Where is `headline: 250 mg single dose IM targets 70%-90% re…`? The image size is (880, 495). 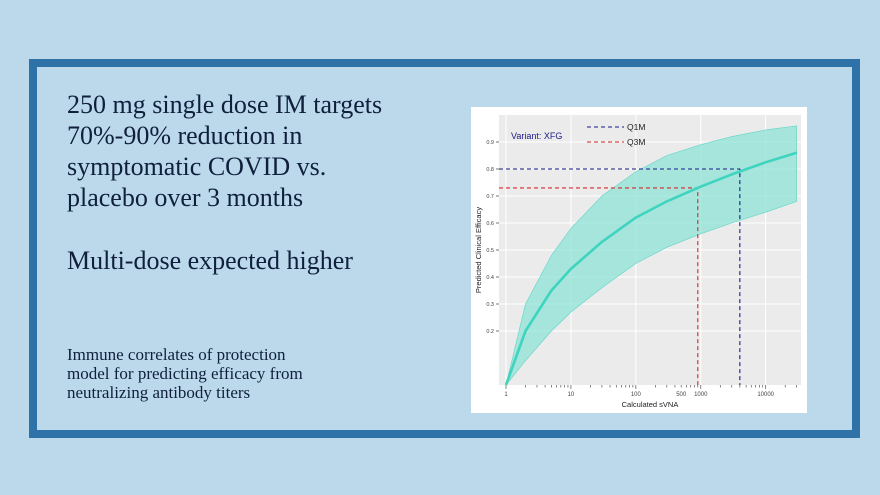 headline: 250 mg single dose IM targets 70%-90% re… is located at coordinates (262, 151).